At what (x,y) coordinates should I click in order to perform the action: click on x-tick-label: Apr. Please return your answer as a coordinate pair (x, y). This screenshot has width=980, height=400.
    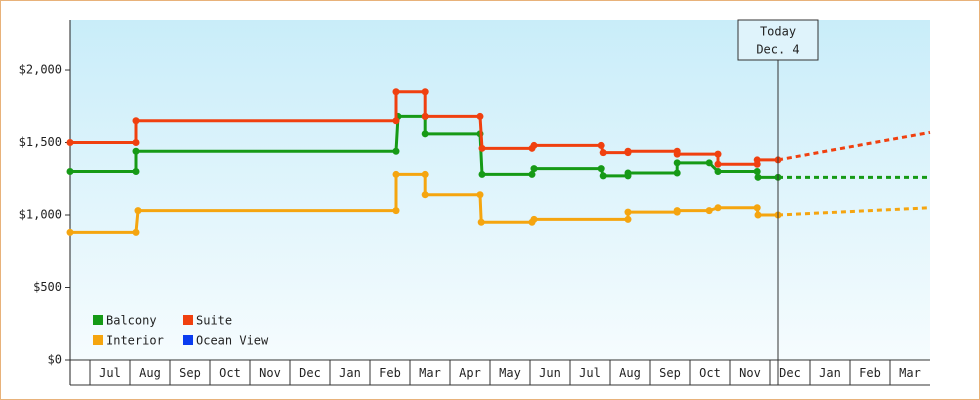
    Looking at the image, I should click on (470, 373).